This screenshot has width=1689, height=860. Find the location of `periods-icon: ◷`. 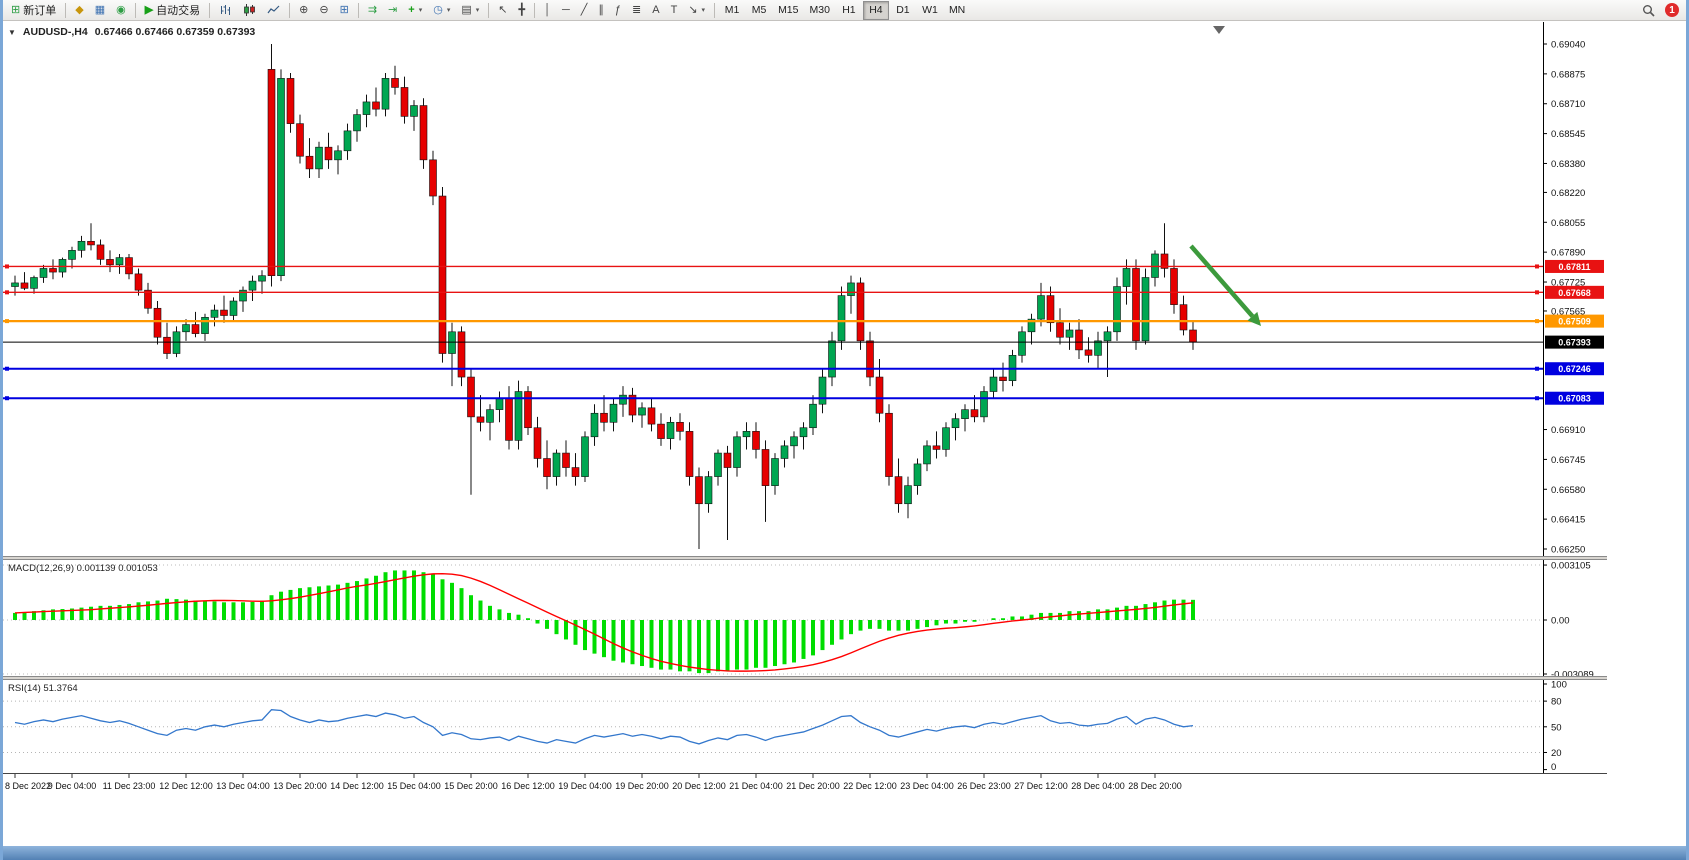

periods-icon: ◷ is located at coordinates (438, 9).